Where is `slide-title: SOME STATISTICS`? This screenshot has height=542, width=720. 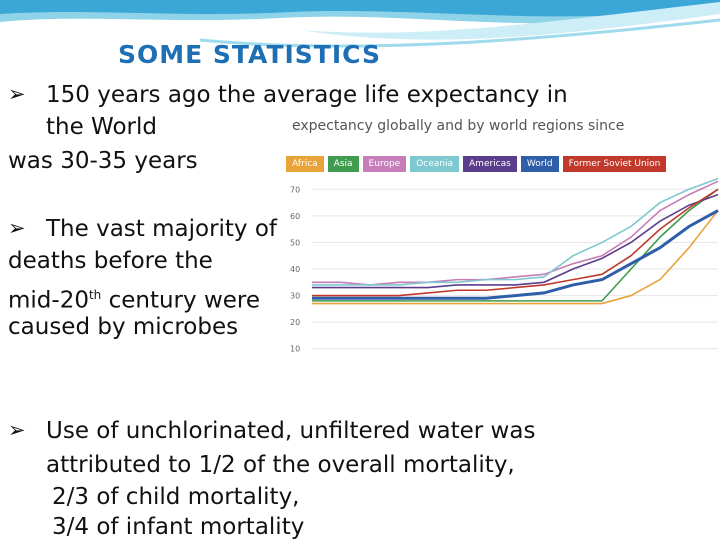
slide-title: SOME STATISTICS is located at coordinates (249, 54).